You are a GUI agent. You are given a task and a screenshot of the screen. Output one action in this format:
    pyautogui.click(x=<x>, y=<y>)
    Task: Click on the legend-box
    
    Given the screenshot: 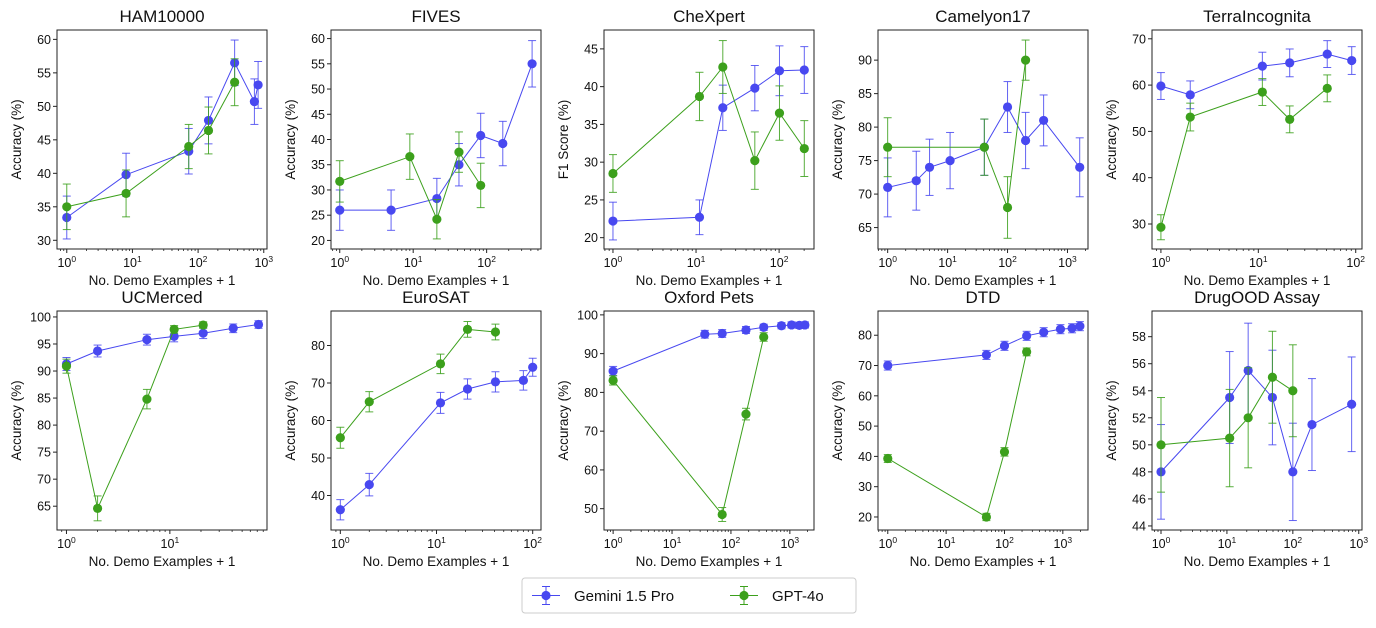 What is the action you would take?
    pyautogui.click(x=689, y=595)
    